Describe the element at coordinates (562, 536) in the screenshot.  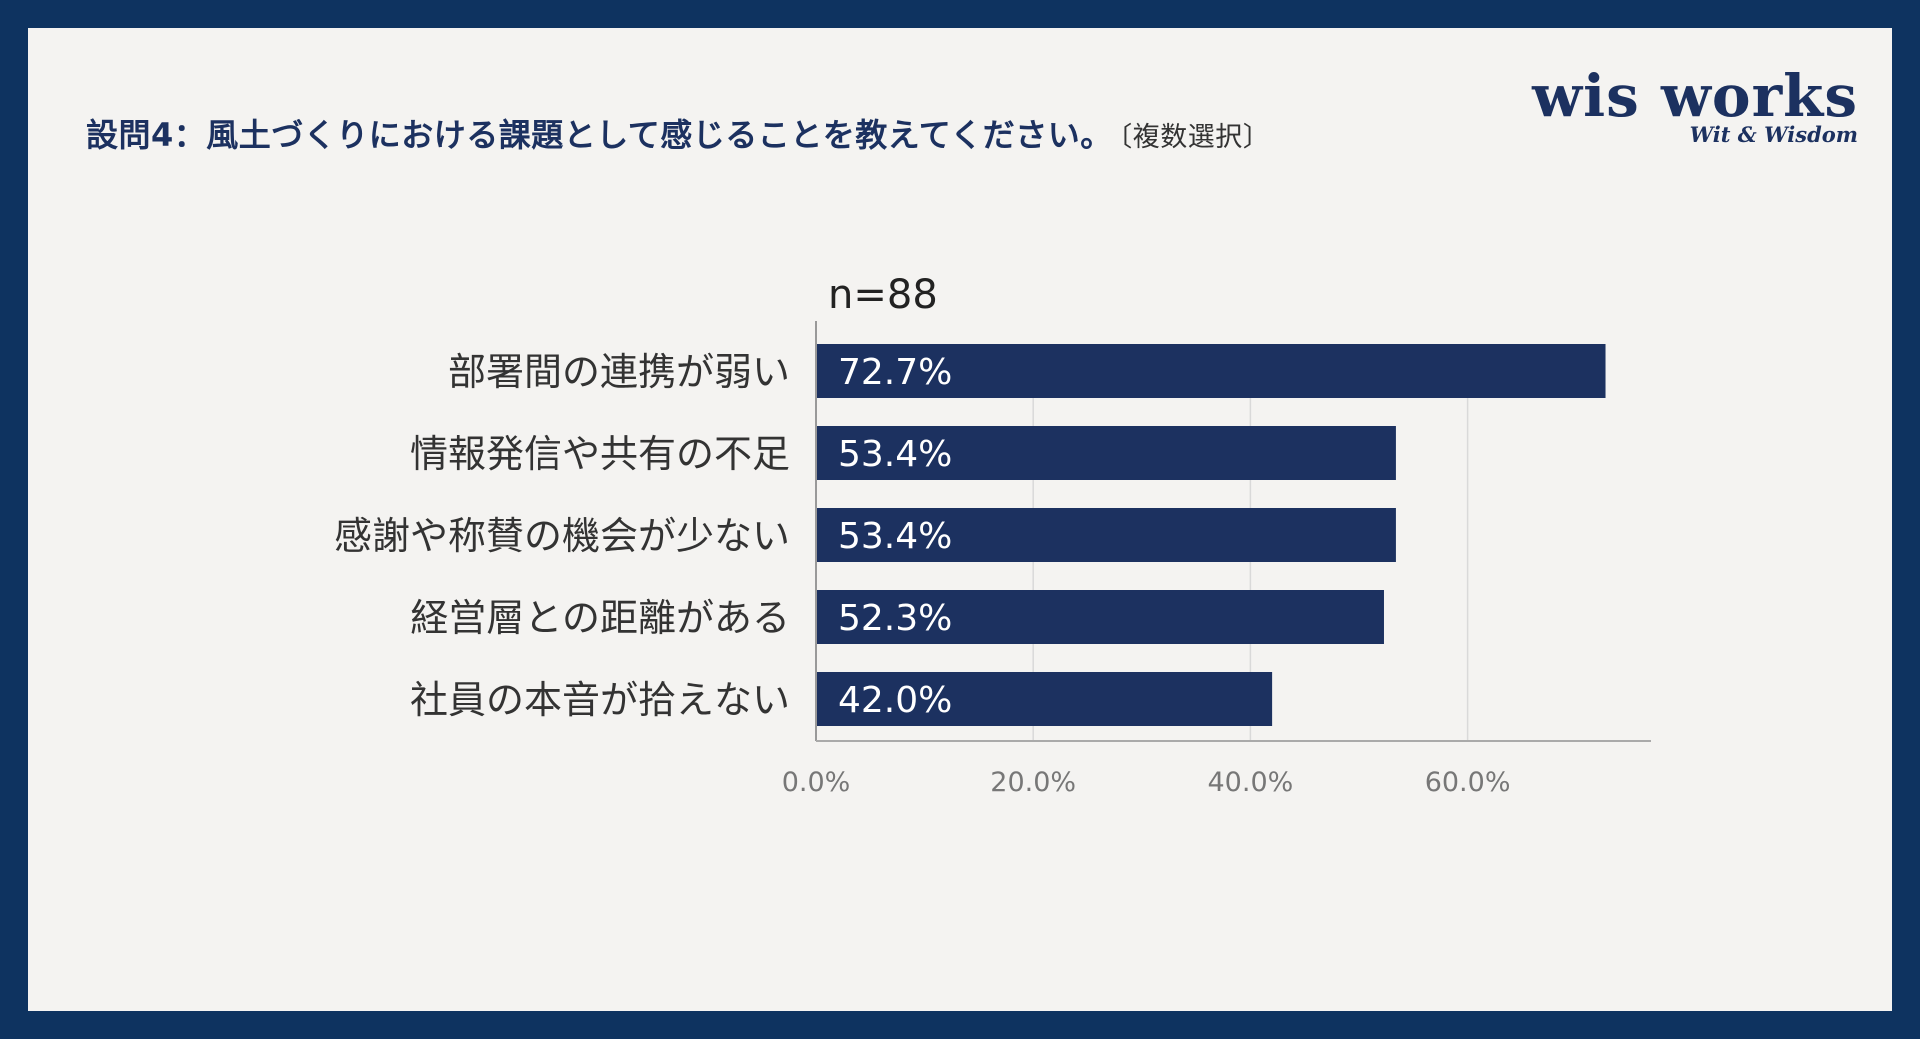
I see `category-label: 感謝や称賛の機会が少ない` at that location.